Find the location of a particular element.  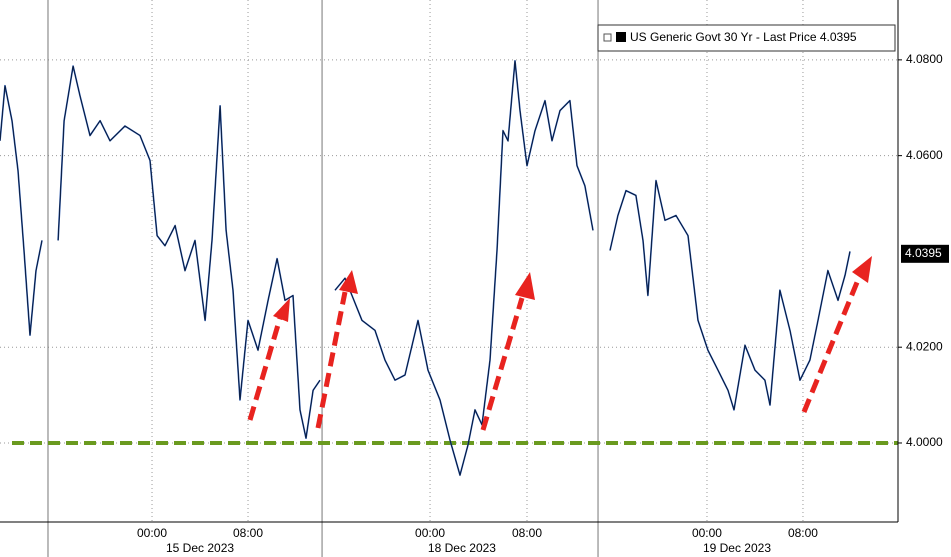

legend-last-price: 4.0395 is located at coordinates (838, 37).